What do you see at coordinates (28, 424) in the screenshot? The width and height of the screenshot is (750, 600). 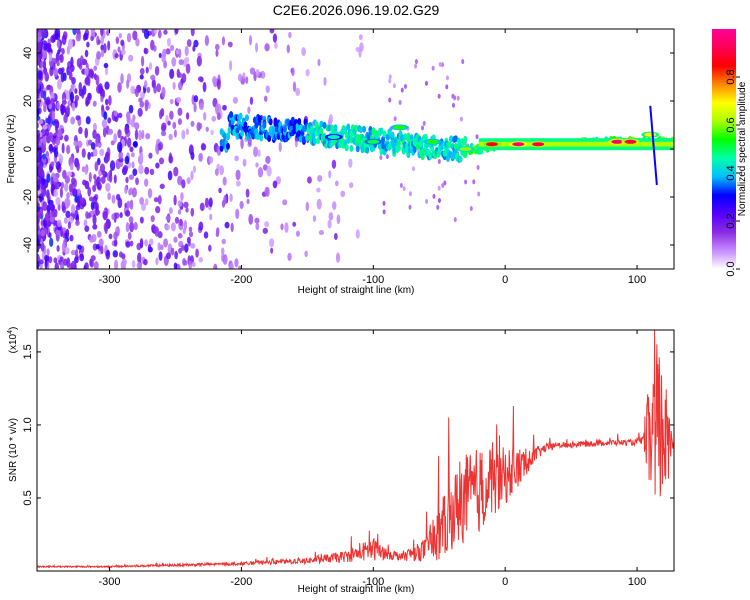 I see `y-tick-label: 1.0` at bounding box center [28, 424].